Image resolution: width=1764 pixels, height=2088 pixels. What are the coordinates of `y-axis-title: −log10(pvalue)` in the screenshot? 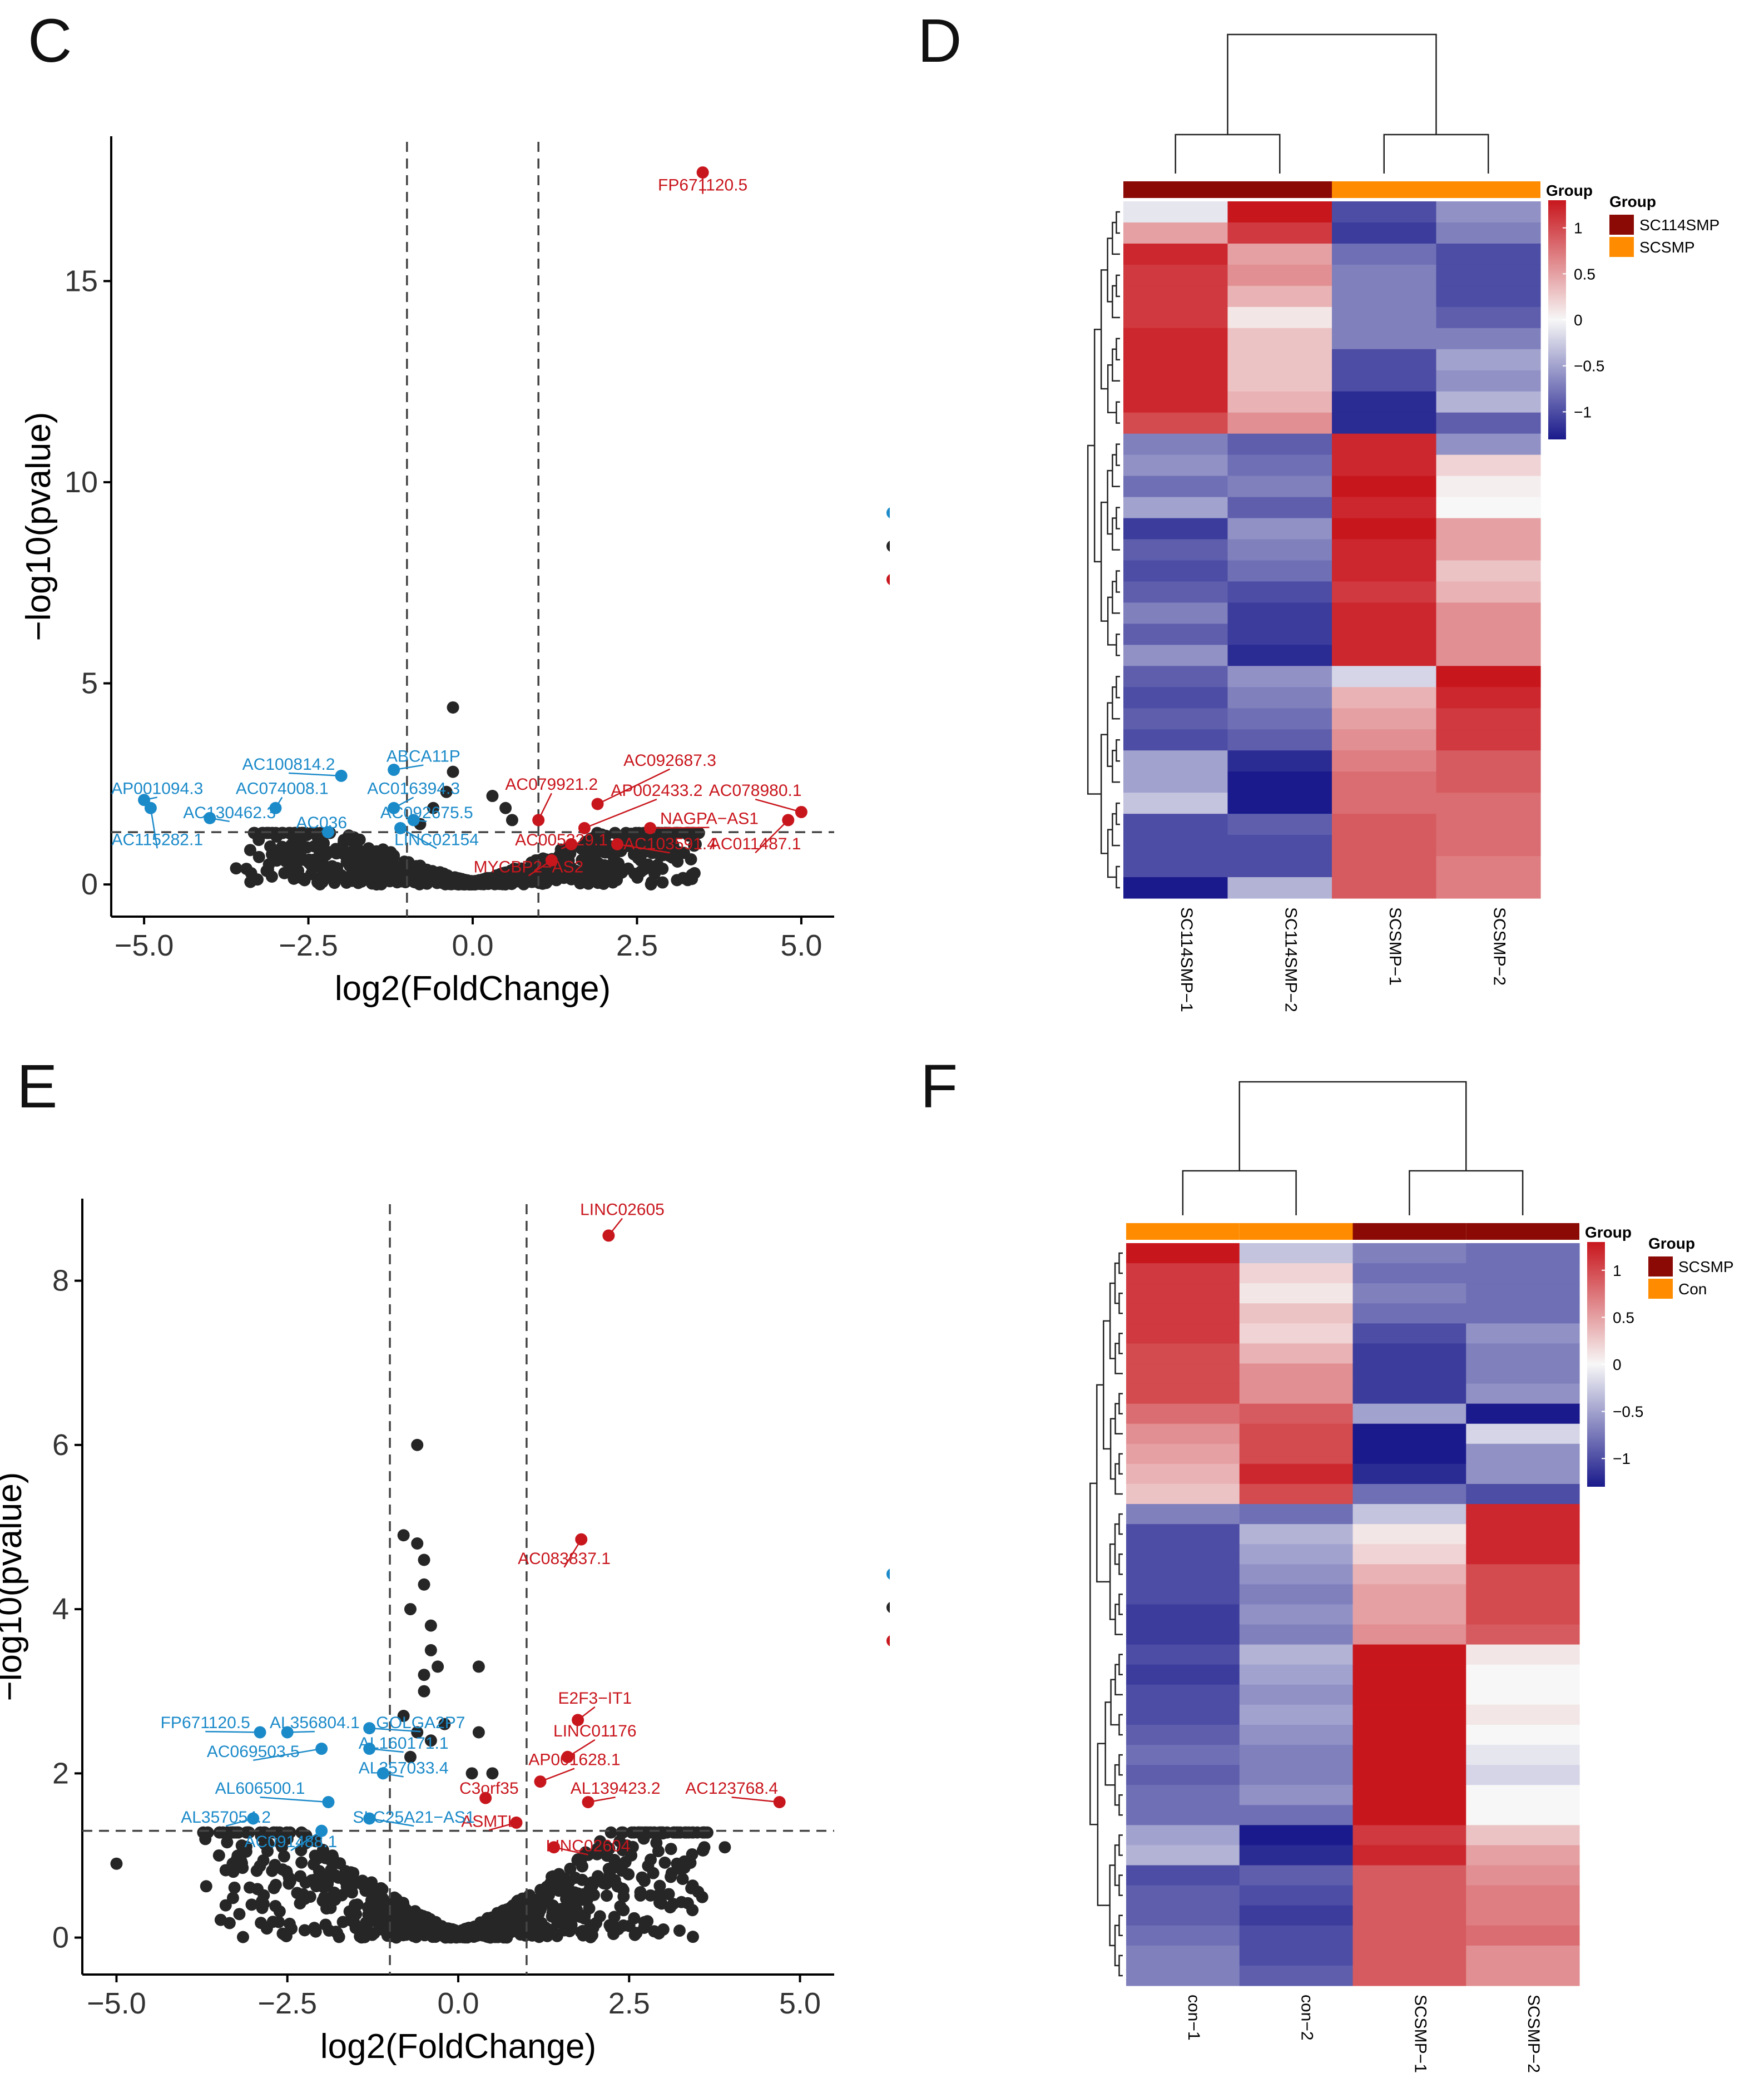 It's located at (14, 1586).